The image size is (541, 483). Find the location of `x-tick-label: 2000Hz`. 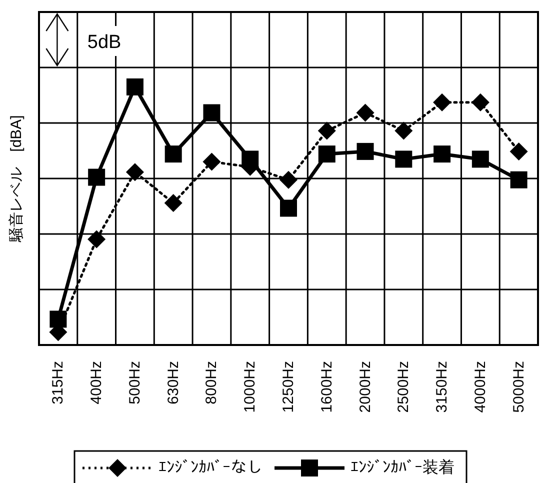

x-tick-label: 2000Hz is located at coordinates (365, 387).